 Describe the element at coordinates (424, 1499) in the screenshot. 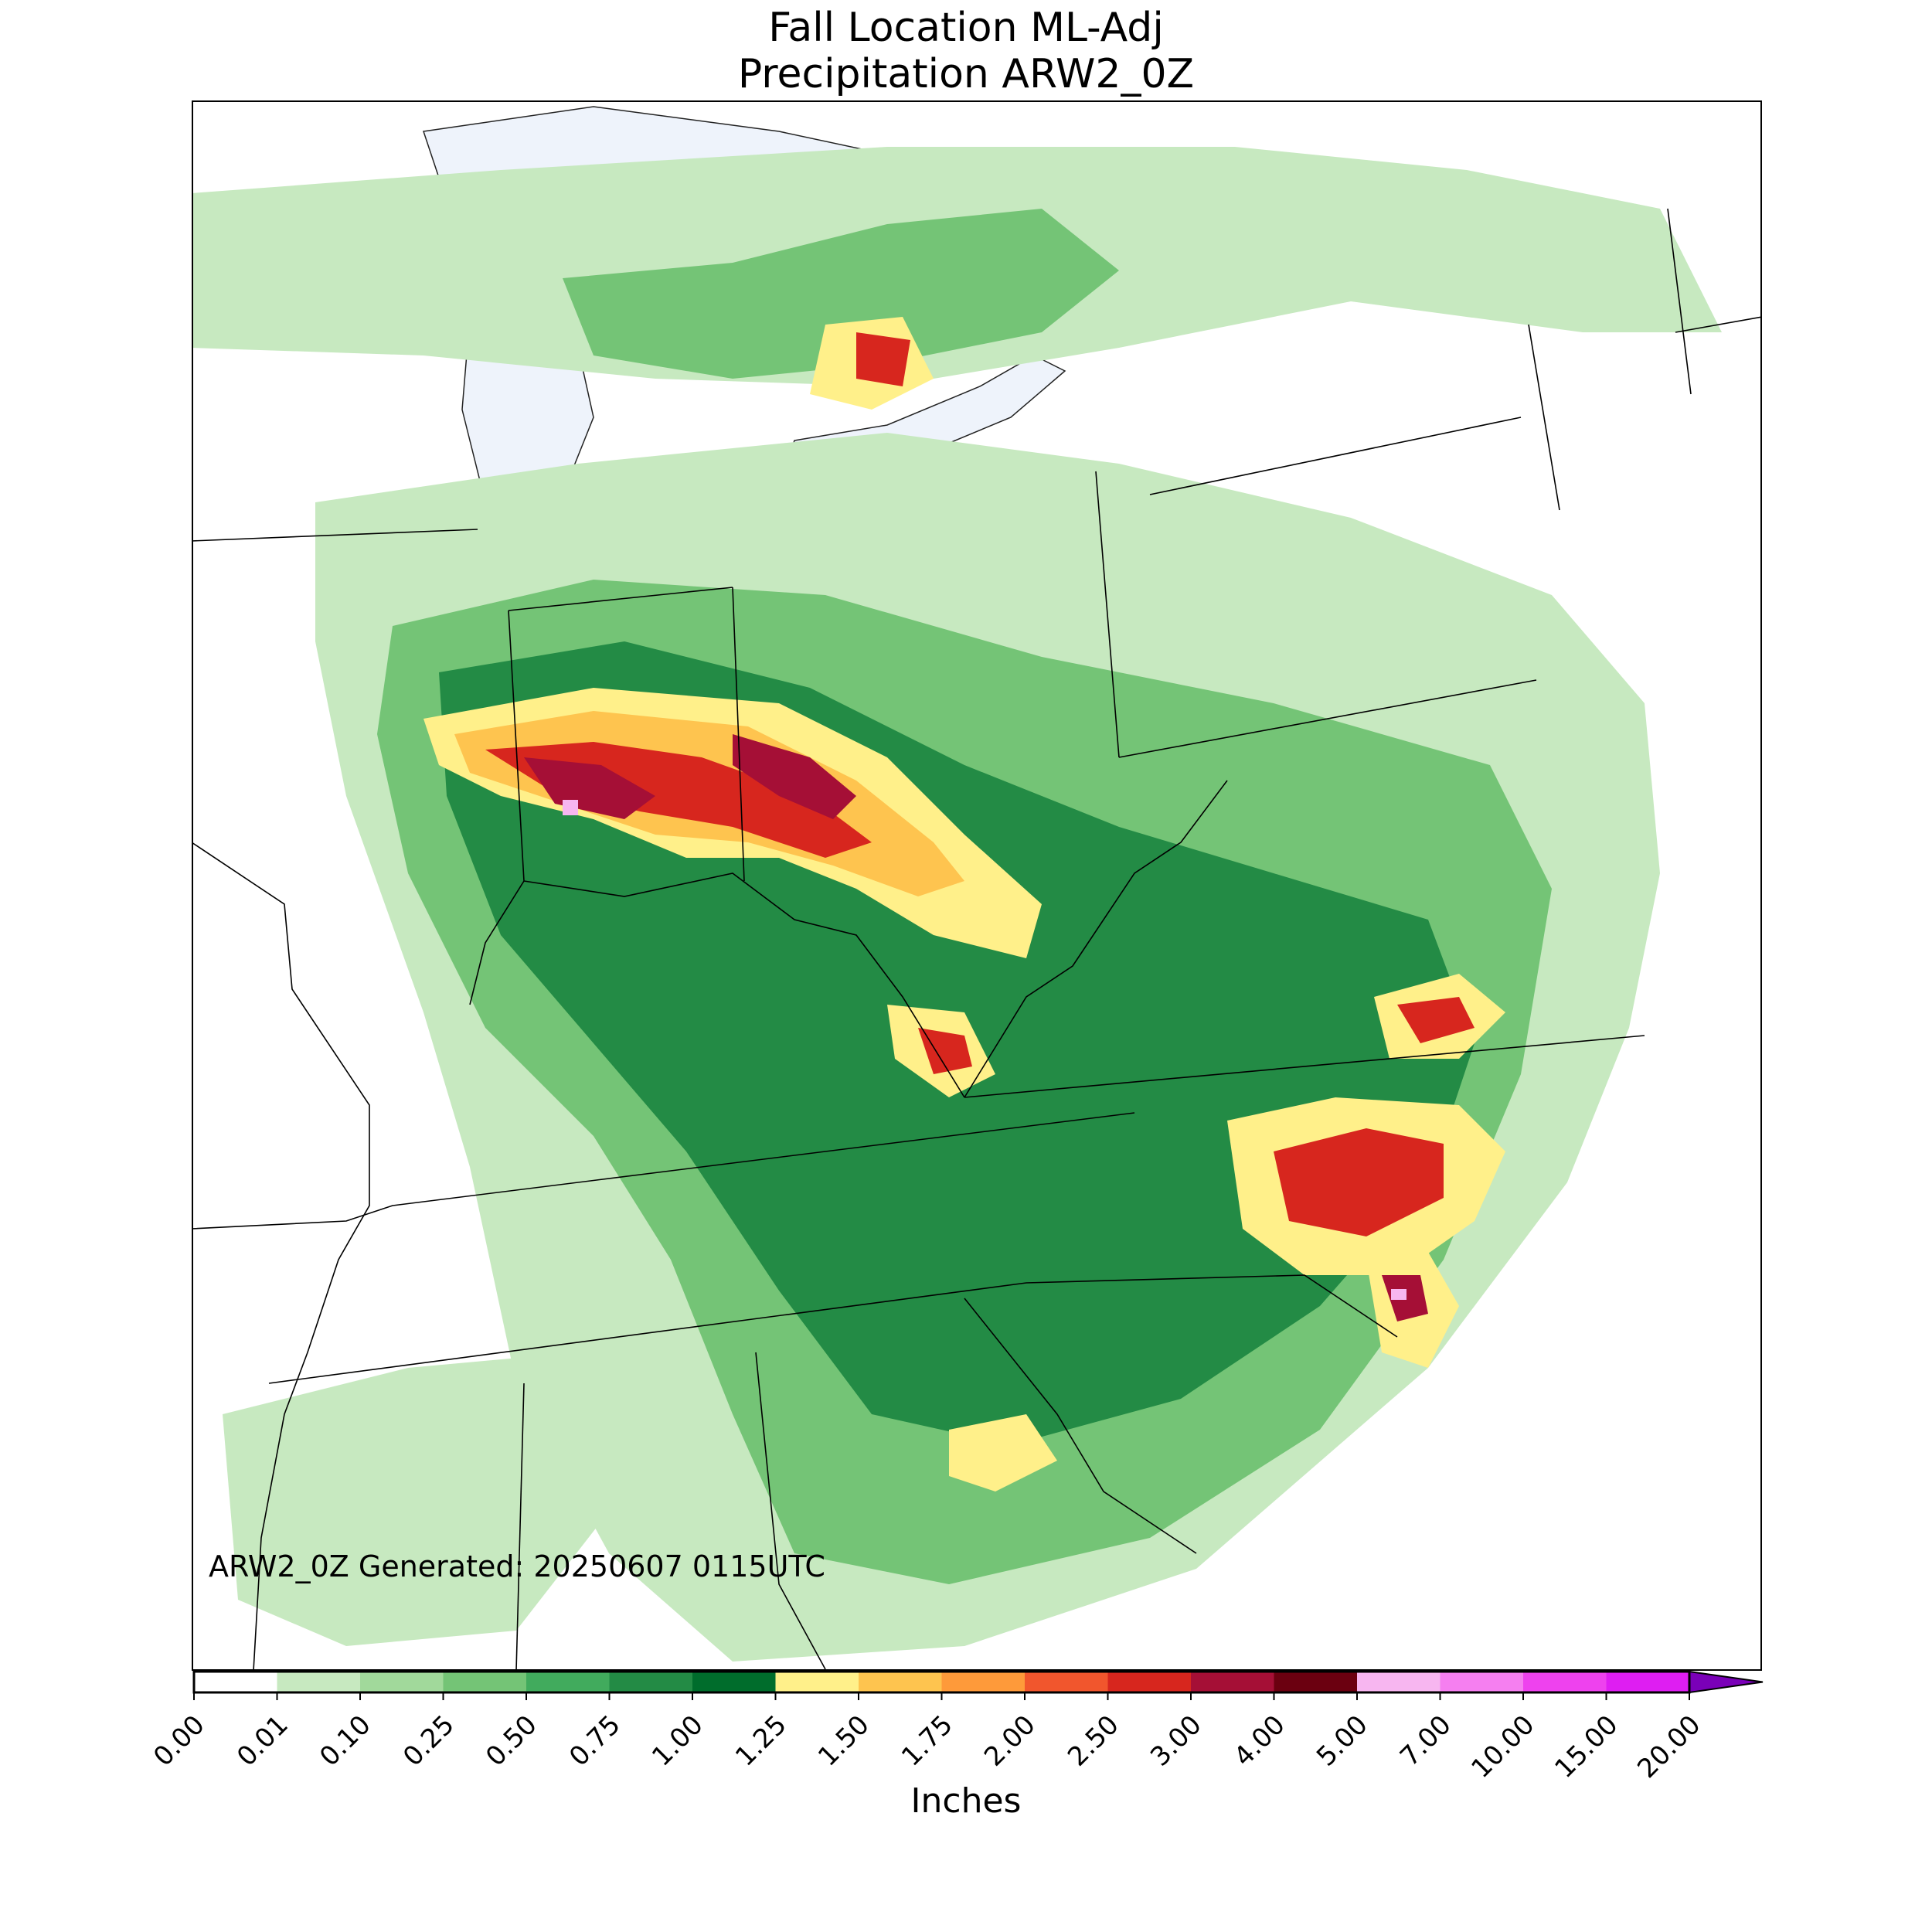

I see `precip-light-southwest` at that location.